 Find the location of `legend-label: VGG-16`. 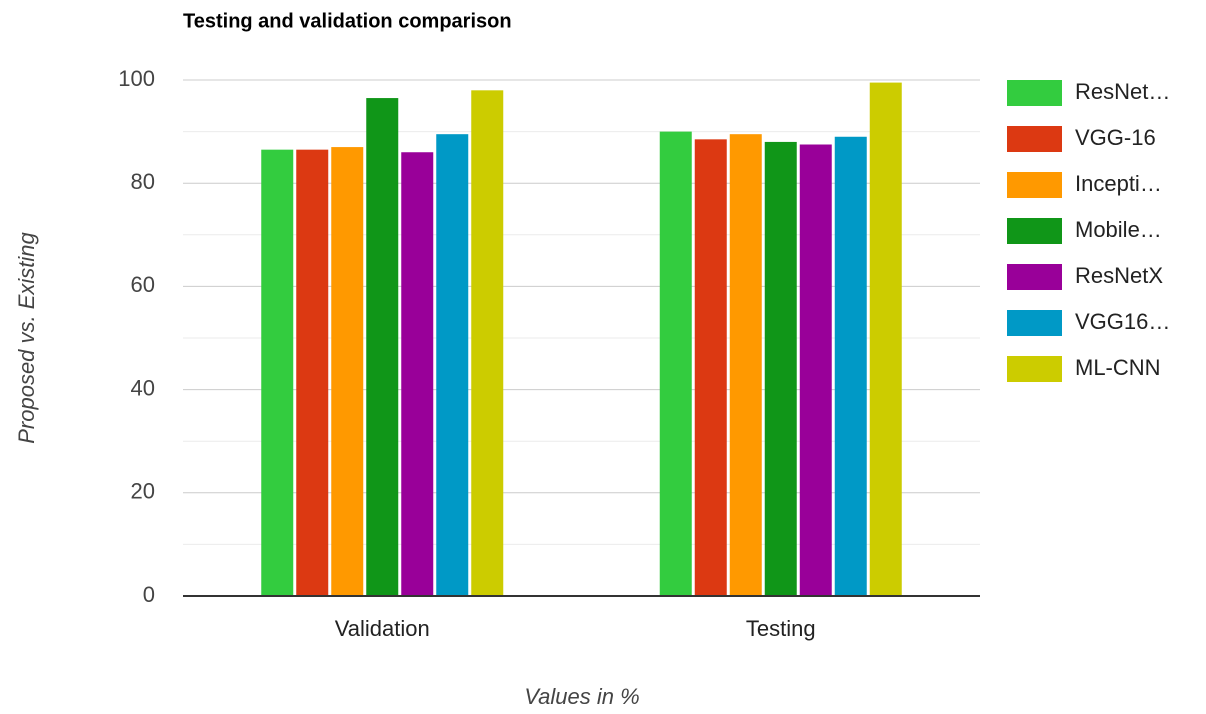

legend-label: VGG-16 is located at coordinates (1115, 137).